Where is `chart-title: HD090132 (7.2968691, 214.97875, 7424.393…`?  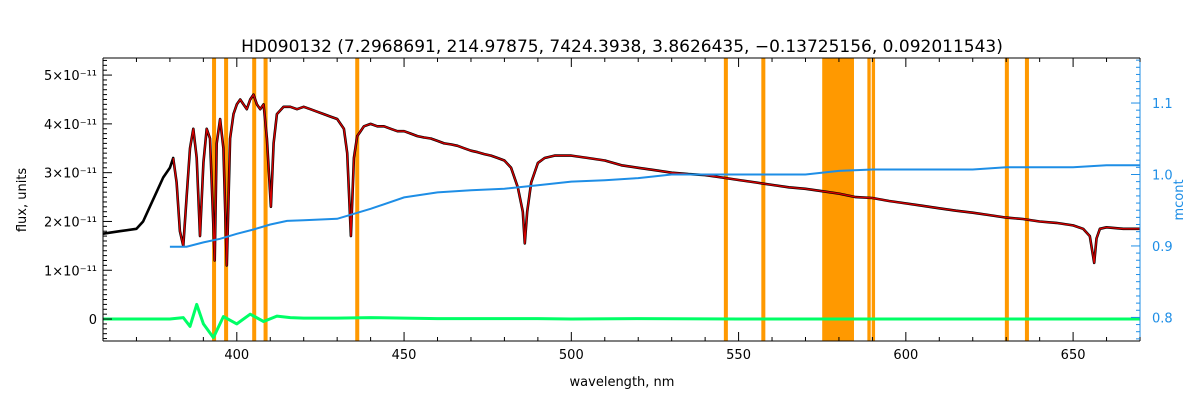
chart-title: HD090132 (7.2968691, 214.97875, 7424.393… is located at coordinates (622, 47).